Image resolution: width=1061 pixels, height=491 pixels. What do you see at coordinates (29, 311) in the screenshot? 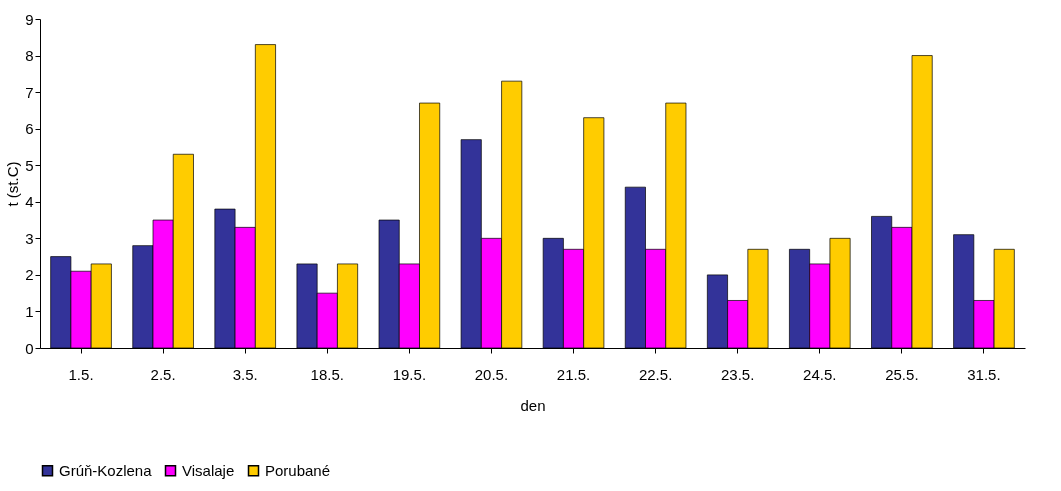
I see `y-tick-label: 1` at bounding box center [29, 311].